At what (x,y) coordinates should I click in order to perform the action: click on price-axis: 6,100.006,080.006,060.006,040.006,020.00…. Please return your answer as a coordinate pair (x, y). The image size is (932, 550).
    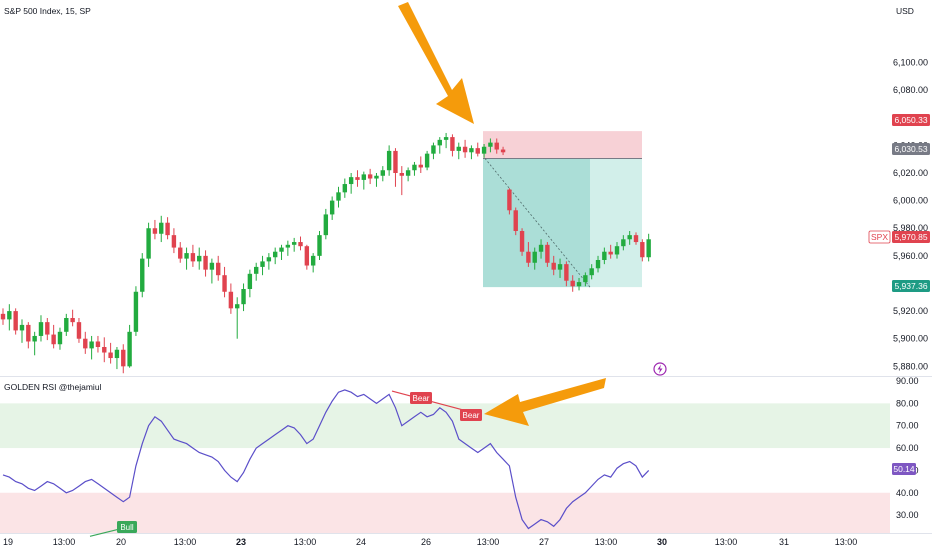
    Looking at the image, I should click on (910, 215).